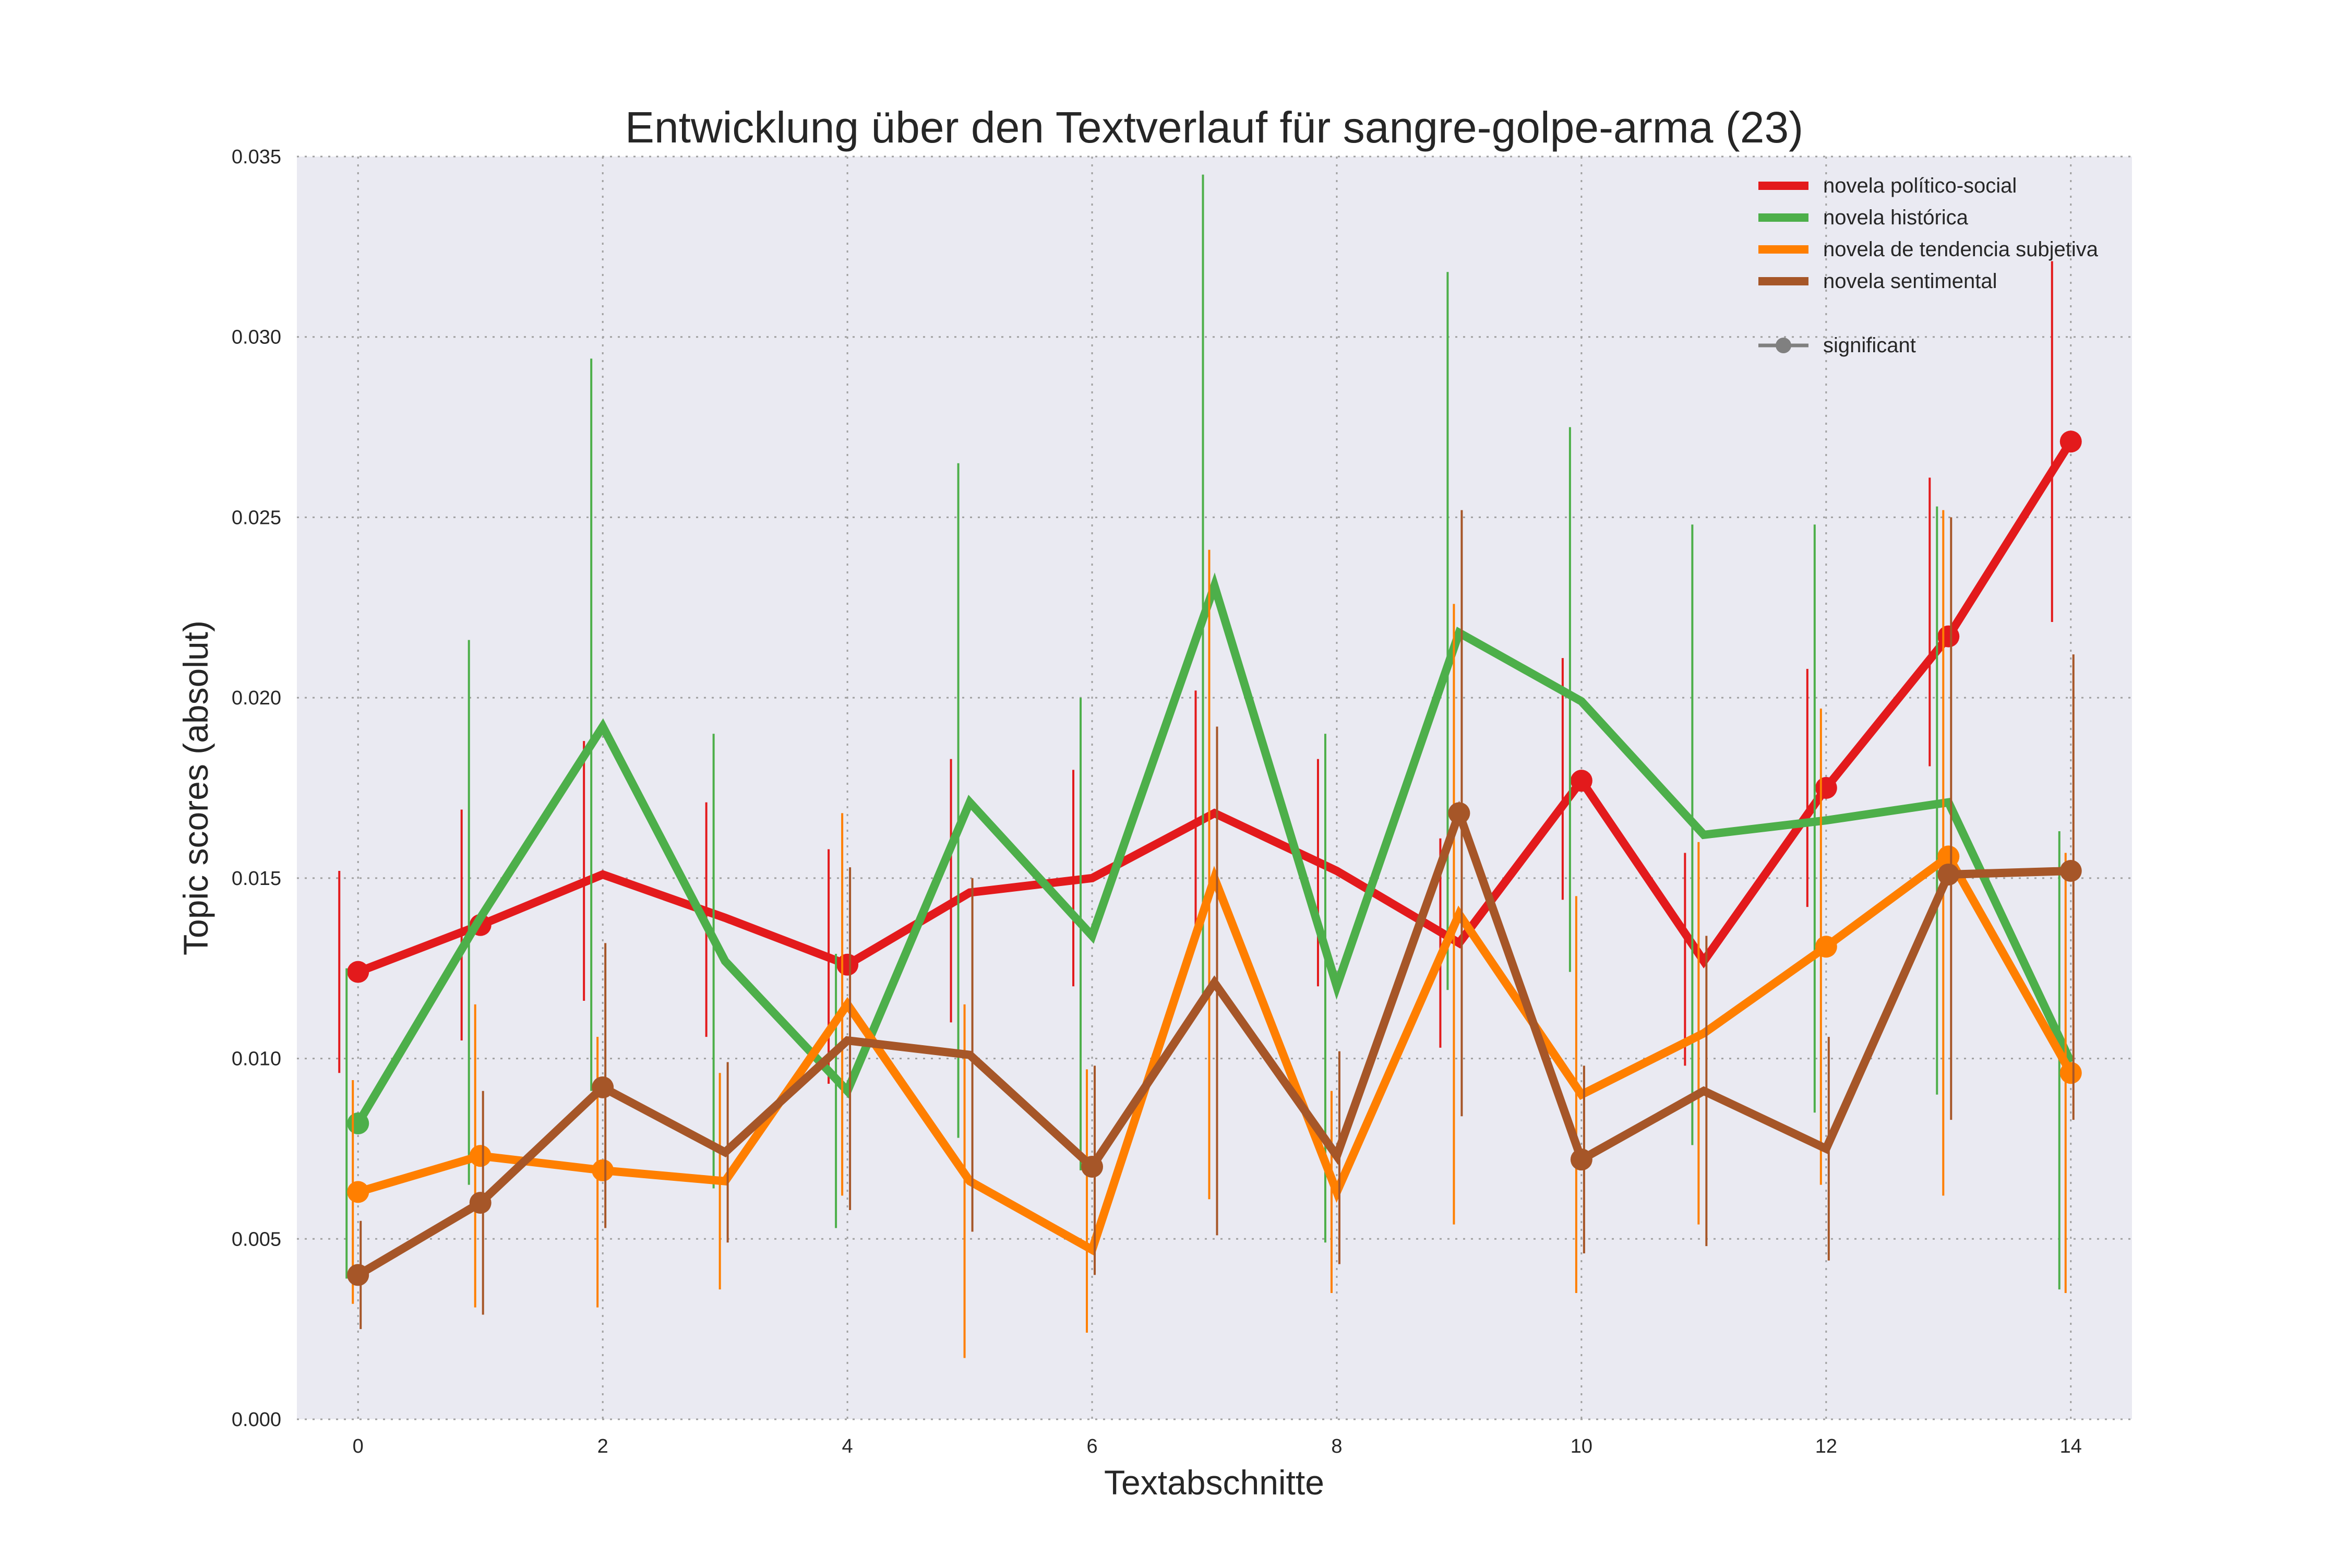  Describe the element at coordinates (1214, 1483) in the screenshot. I see `x-axis-label: Textabschnitte` at that location.